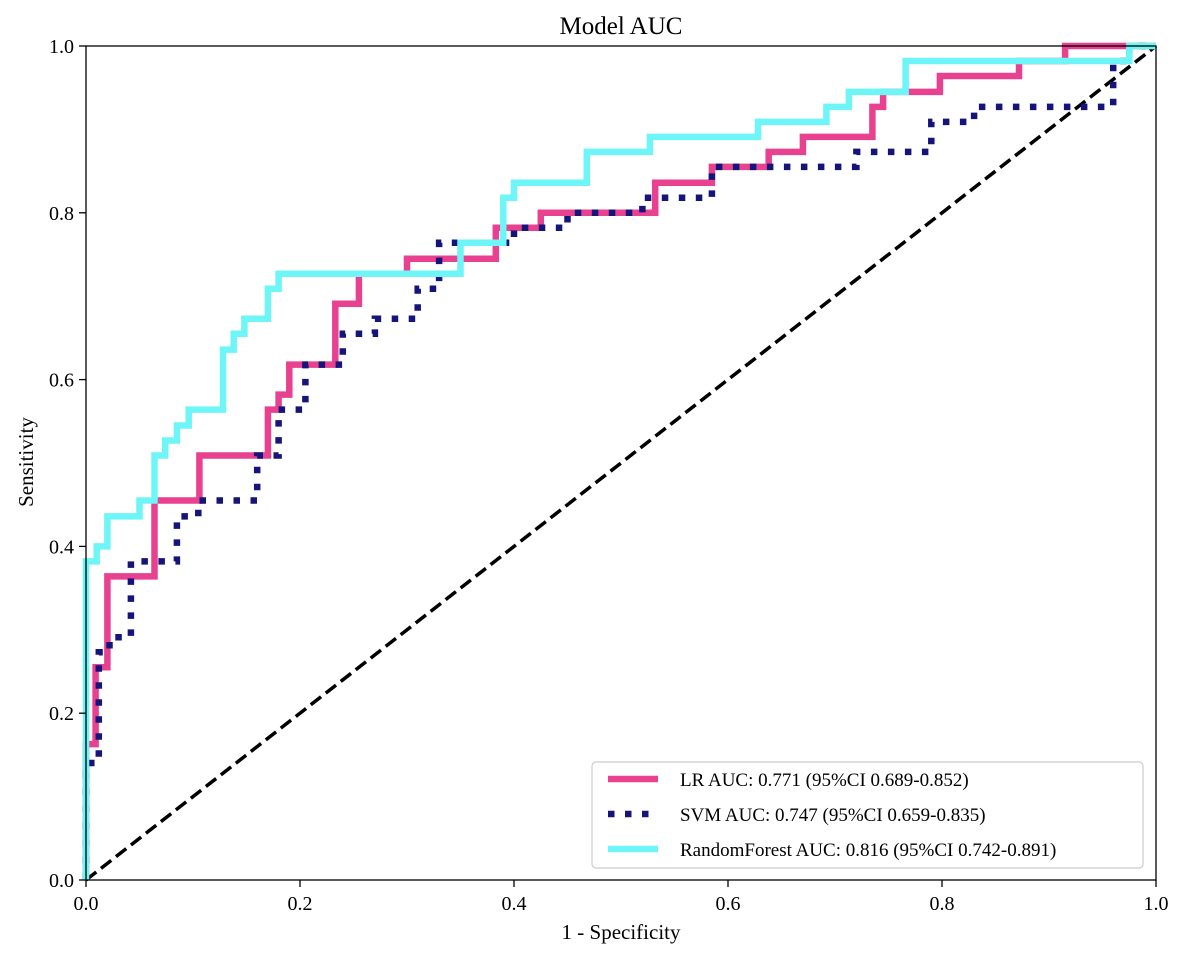 The height and width of the screenshot is (956, 1184). Describe the element at coordinates (833, 815) in the screenshot. I see `legend-label-1: SVM AUC: 0.747 (95%CI 0.659-0.835)` at that location.